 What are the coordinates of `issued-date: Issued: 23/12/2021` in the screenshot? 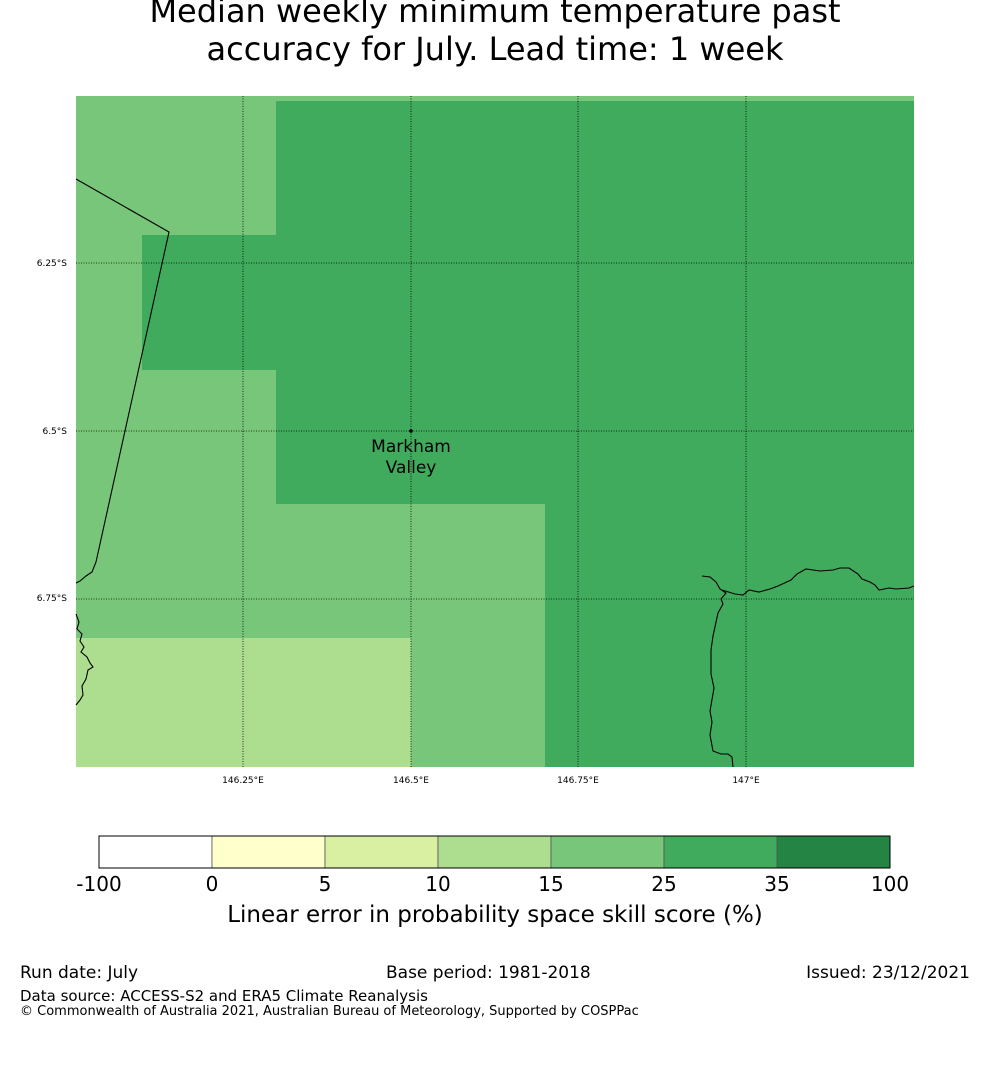 It's located at (888, 973).